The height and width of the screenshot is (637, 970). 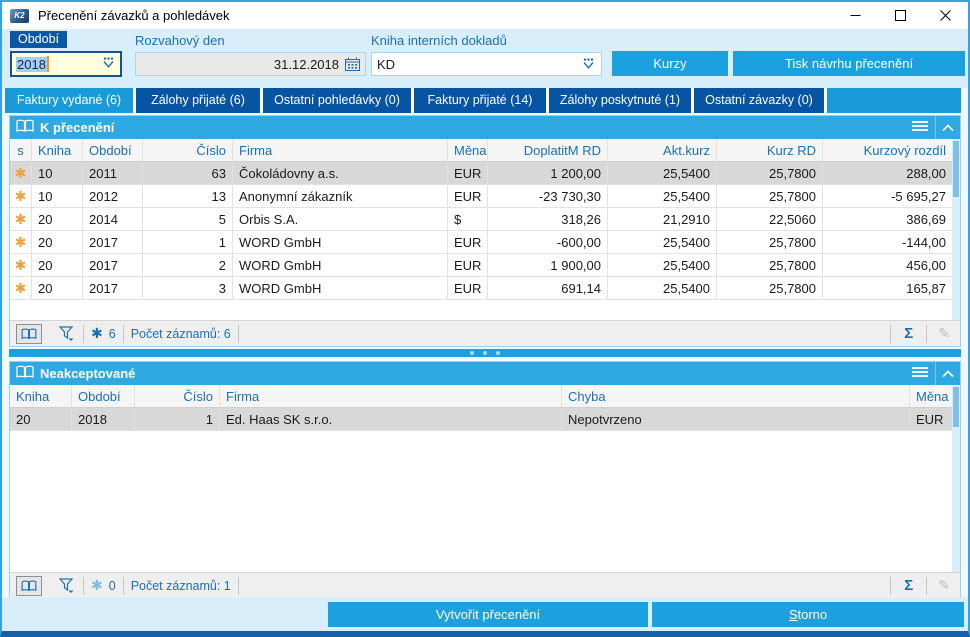 What do you see at coordinates (486, 64) in the screenshot?
I see `kniha-dokladu-input: KD` at bounding box center [486, 64].